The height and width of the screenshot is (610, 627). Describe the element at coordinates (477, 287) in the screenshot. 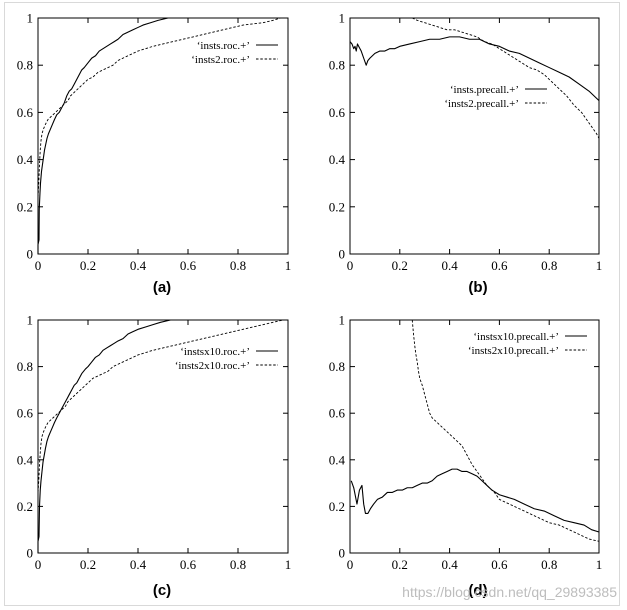

I see `panel-label-b: (b)` at that location.